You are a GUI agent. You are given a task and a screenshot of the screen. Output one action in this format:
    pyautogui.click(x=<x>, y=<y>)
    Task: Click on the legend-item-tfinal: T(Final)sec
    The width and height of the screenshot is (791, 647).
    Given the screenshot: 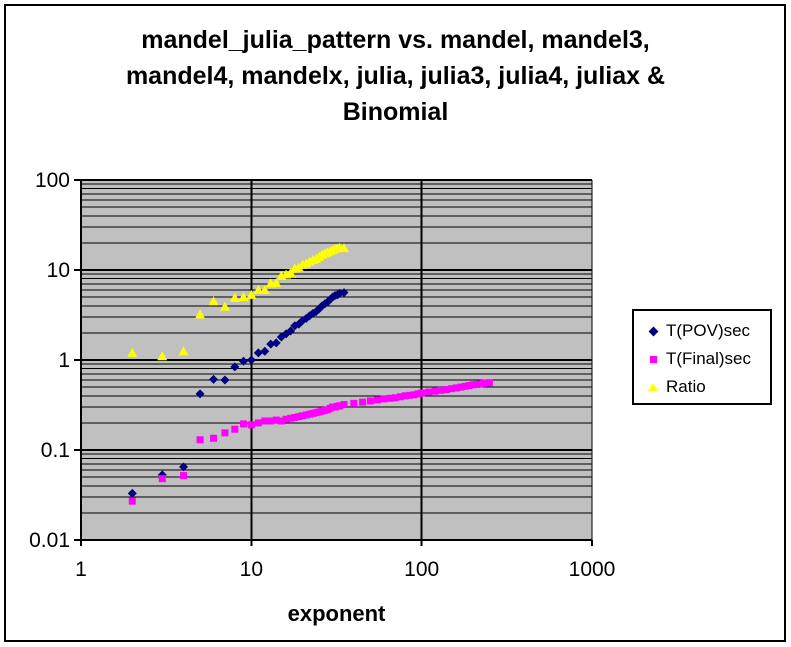 What is the action you would take?
    pyautogui.click(x=707, y=359)
    